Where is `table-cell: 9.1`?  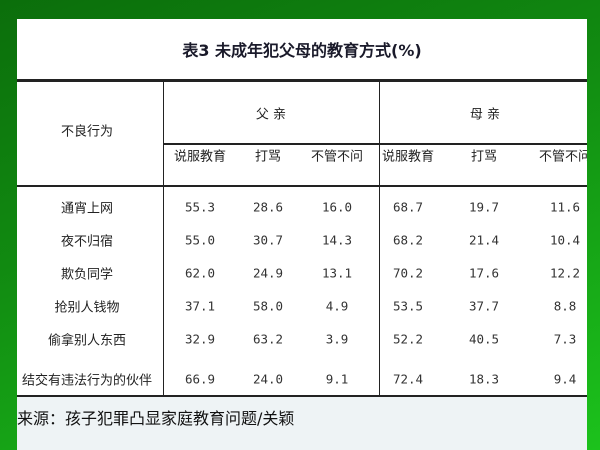
table-cell: 9.1 is located at coordinates (337, 379).